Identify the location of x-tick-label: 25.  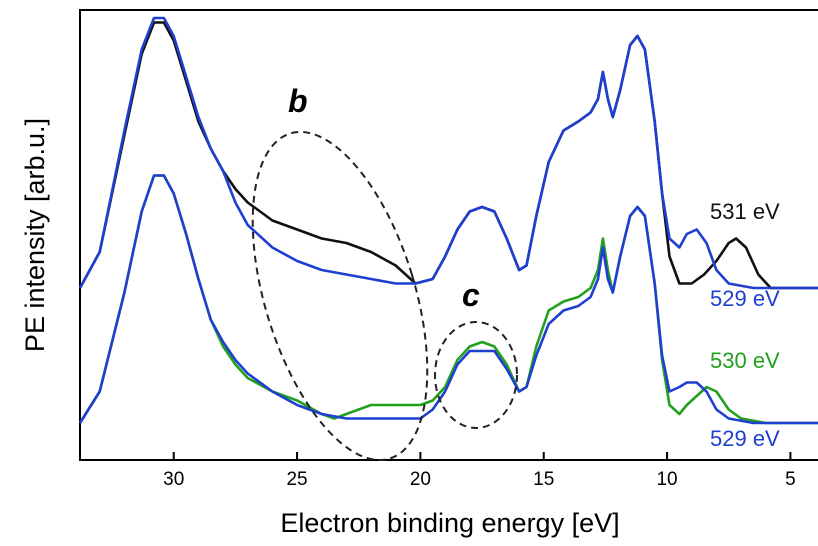
(296, 479).